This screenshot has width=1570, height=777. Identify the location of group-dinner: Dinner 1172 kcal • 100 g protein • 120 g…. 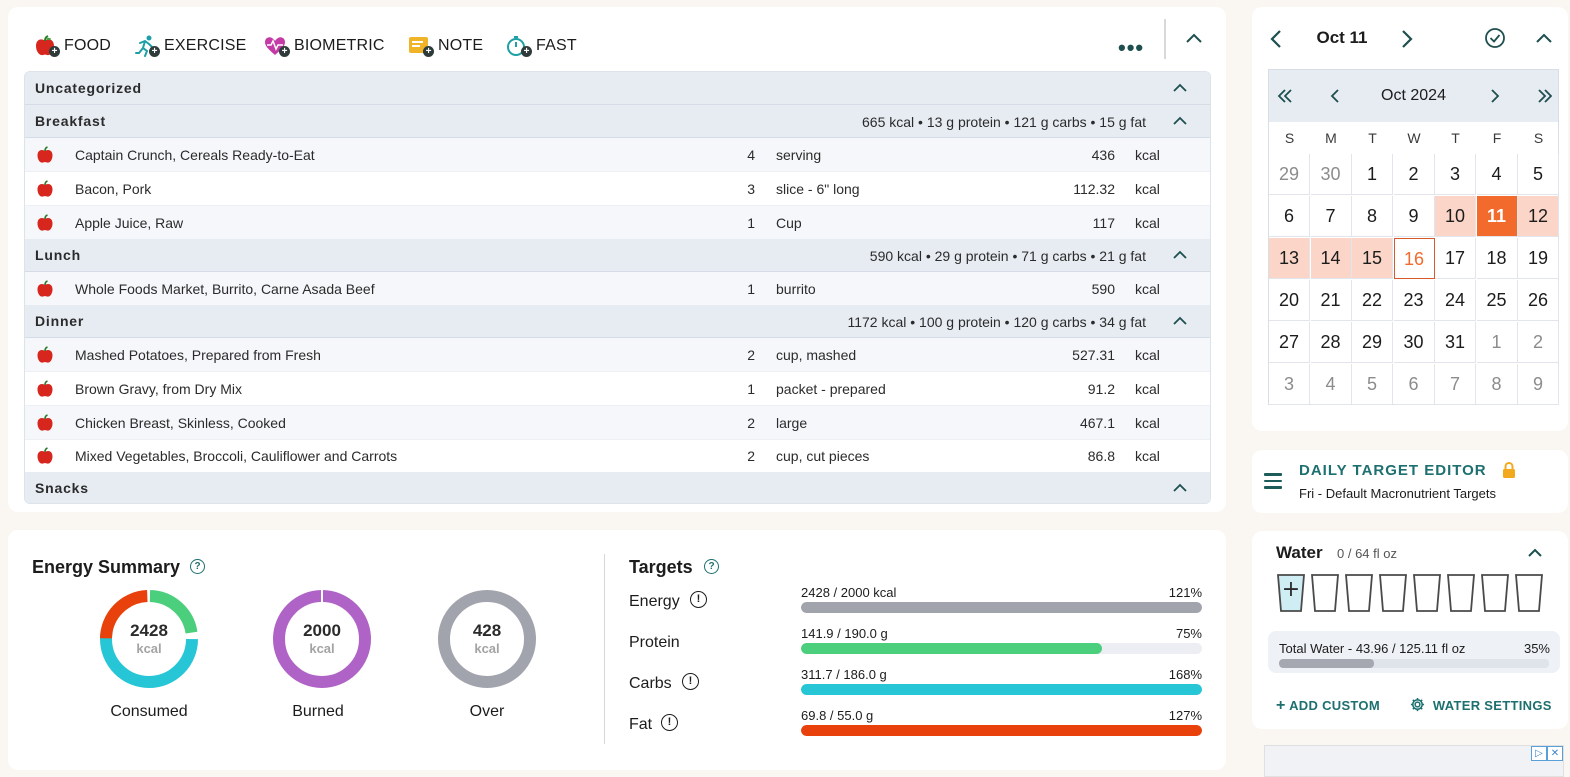
(617, 321).